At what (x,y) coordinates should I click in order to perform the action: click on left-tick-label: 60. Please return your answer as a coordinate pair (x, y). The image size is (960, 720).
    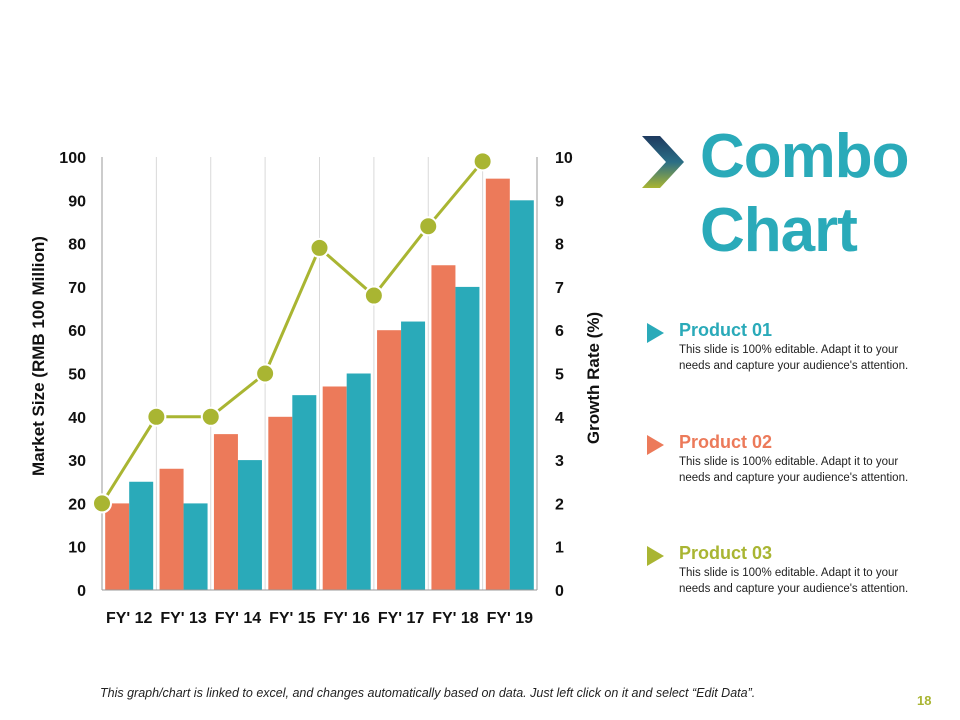
    Looking at the image, I should click on (77, 331).